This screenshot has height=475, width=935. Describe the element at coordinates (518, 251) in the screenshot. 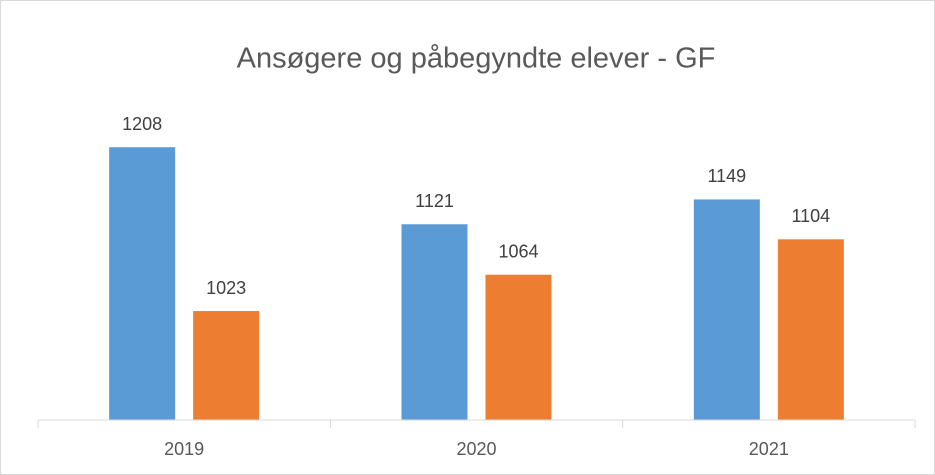

I see `data-label: 1064` at that location.